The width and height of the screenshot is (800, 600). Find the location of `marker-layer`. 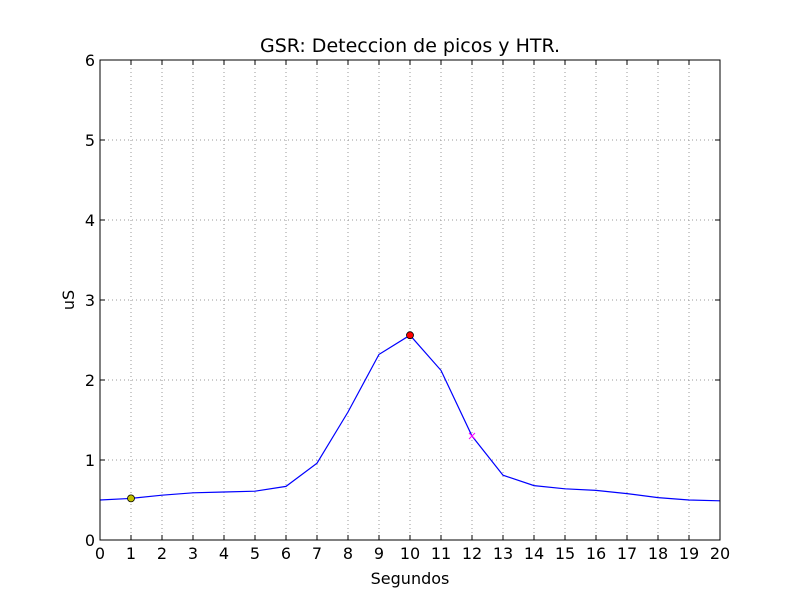

marker-layer is located at coordinates (301, 417).